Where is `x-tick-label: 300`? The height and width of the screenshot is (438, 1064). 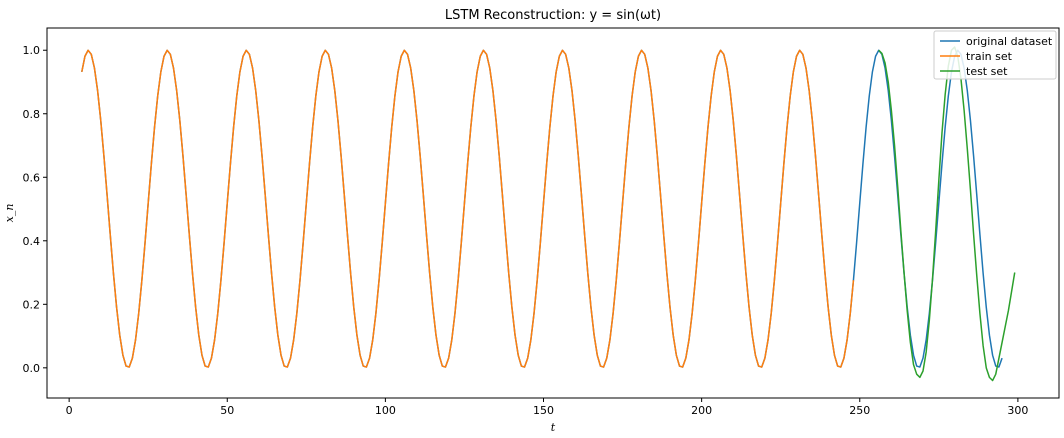 x-tick-label: 300 is located at coordinates (1017, 410).